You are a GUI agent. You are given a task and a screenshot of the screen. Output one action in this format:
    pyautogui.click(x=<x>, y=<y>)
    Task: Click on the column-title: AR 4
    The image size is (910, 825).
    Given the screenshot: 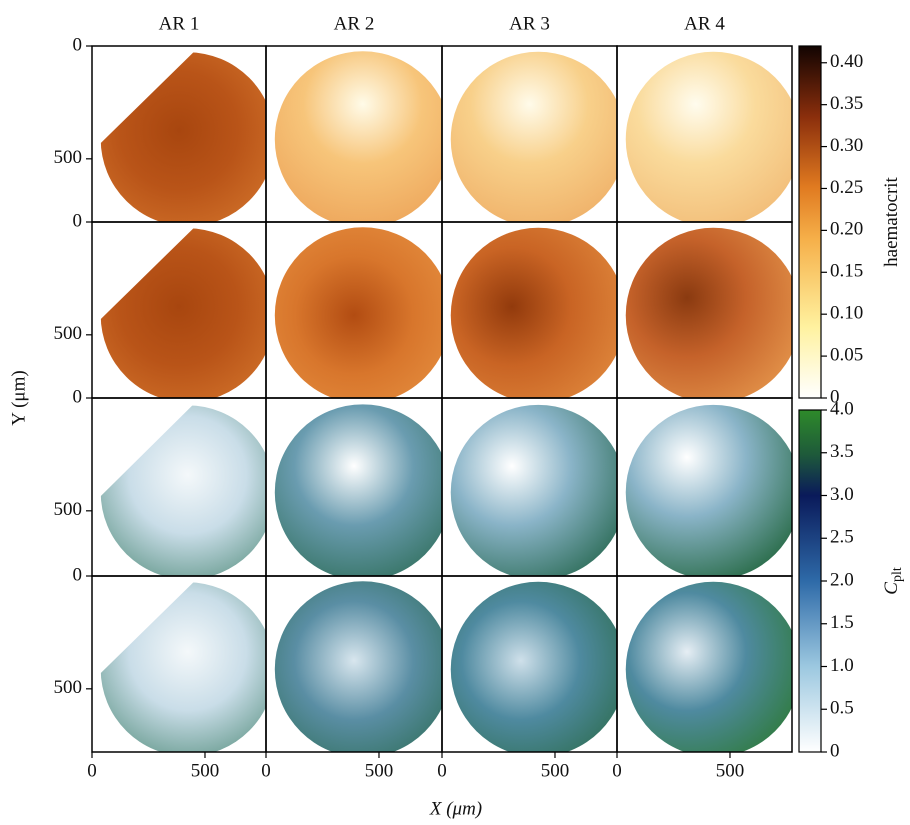 What is the action you would take?
    pyautogui.click(x=704, y=23)
    